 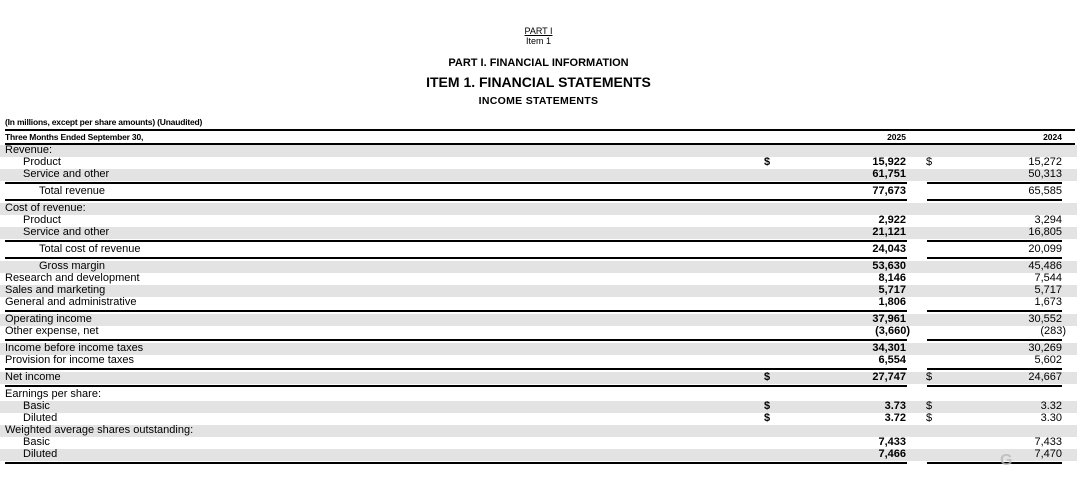 I want to click on row-label: Gross margin, so click(x=72, y=266).